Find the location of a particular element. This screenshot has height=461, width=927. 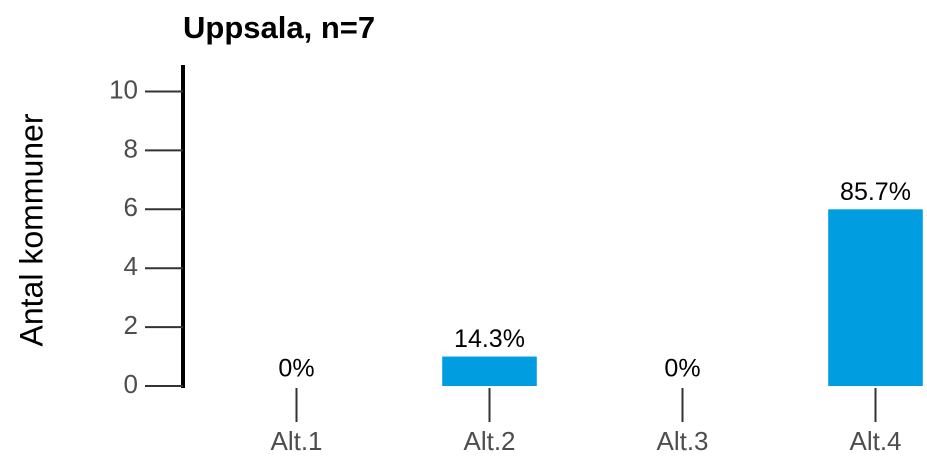

y-tick-label: 8 is located at coordinates (131, 148).